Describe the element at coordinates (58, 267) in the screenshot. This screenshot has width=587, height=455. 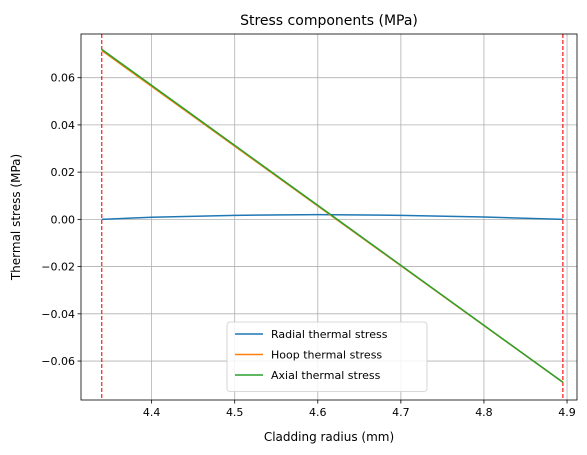
I see `y-tick-label-2: −0.02` at that location.